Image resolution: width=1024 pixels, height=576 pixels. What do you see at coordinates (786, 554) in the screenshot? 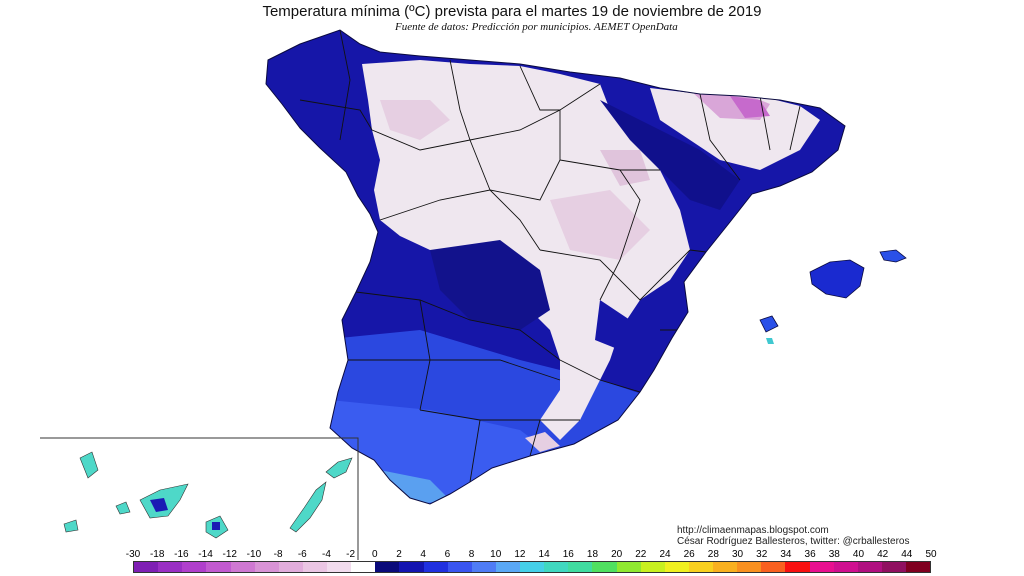
I see `legend-tick-label: 34` at bounding box center [786, 554].